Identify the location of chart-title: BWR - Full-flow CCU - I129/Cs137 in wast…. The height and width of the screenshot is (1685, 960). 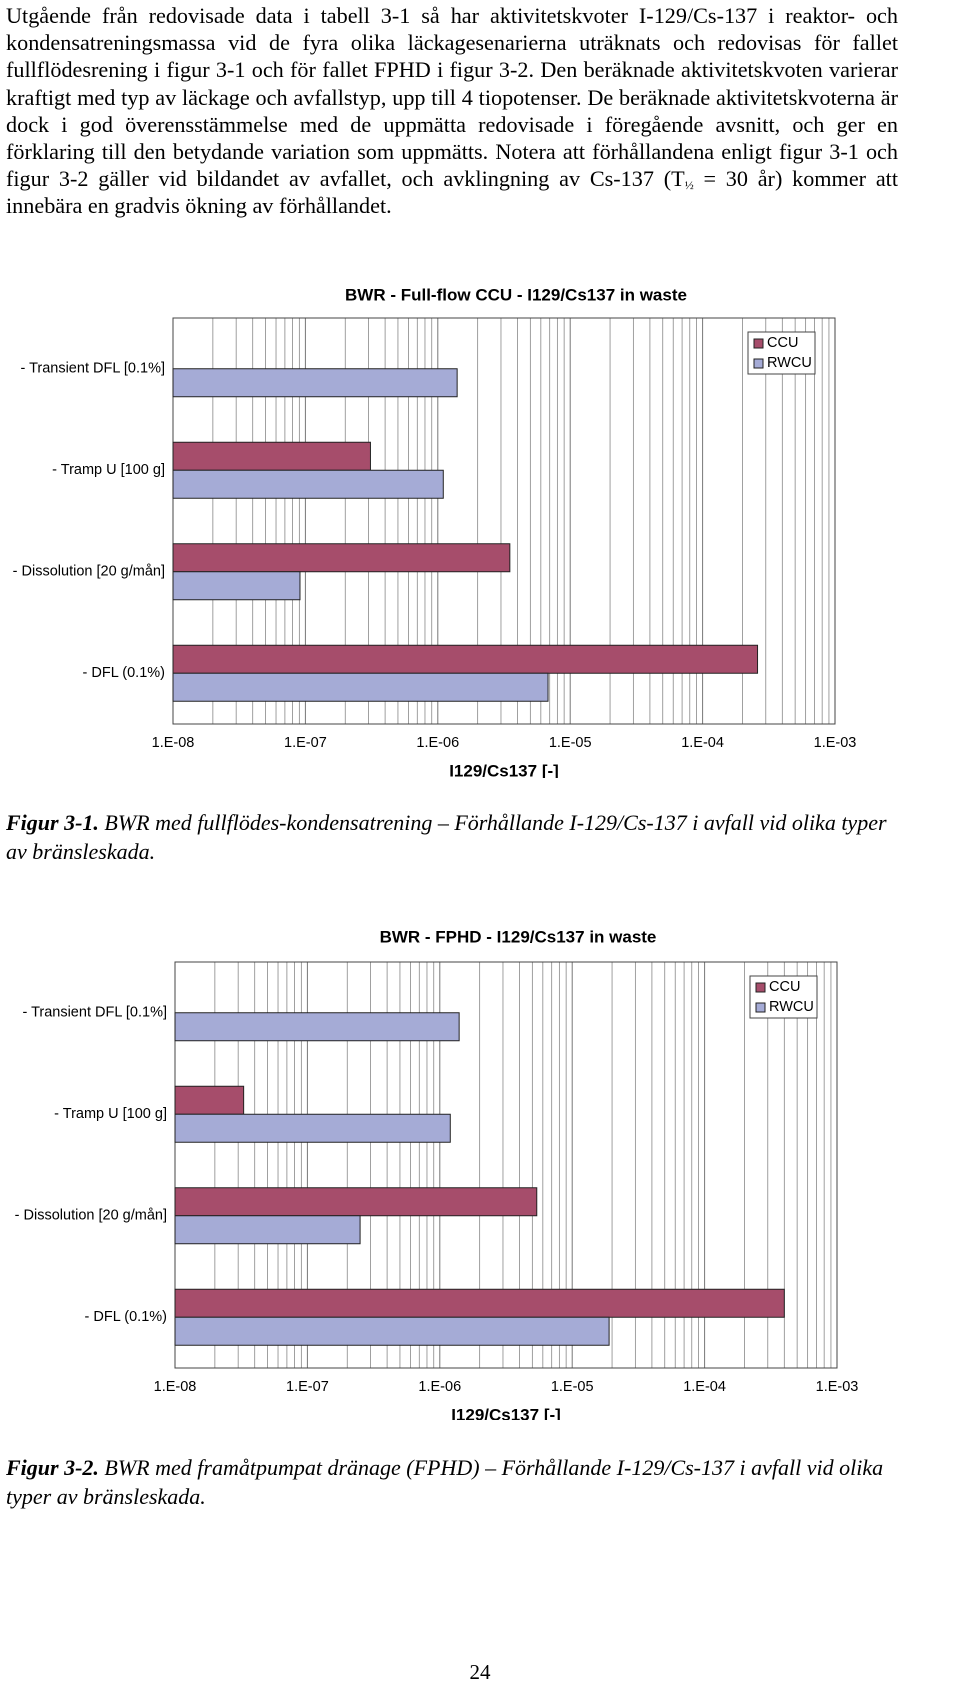
(516, 294).